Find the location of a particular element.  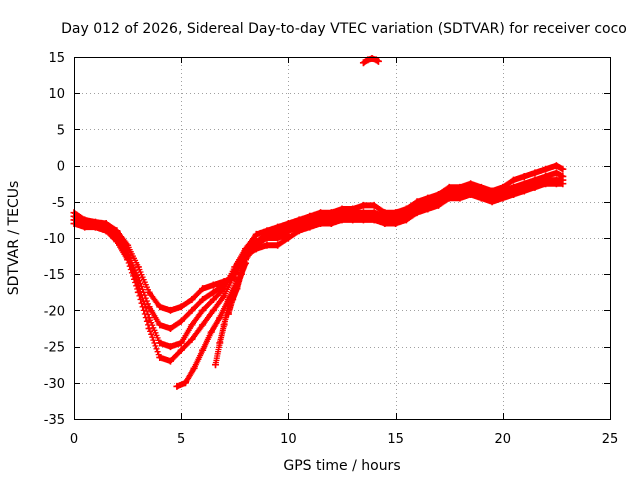

y-tick-label: -10 is located at coordinates (54, 239).